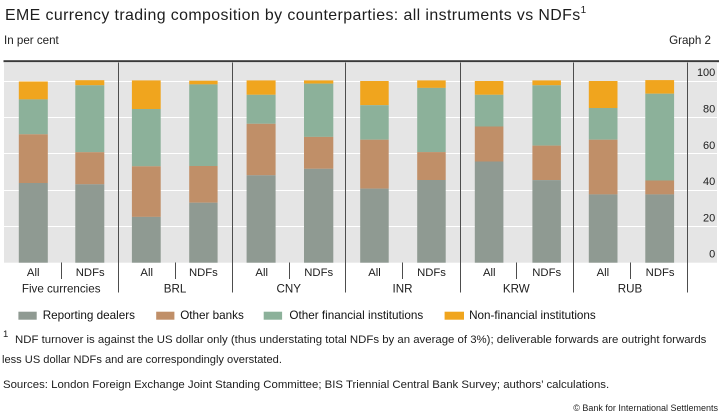 The width and height of the screenshot is (722, 417). What do you see at coordinates (706, 73) in the screenshot?
I see `svg-text: 100` at bounding box center [706, 73].